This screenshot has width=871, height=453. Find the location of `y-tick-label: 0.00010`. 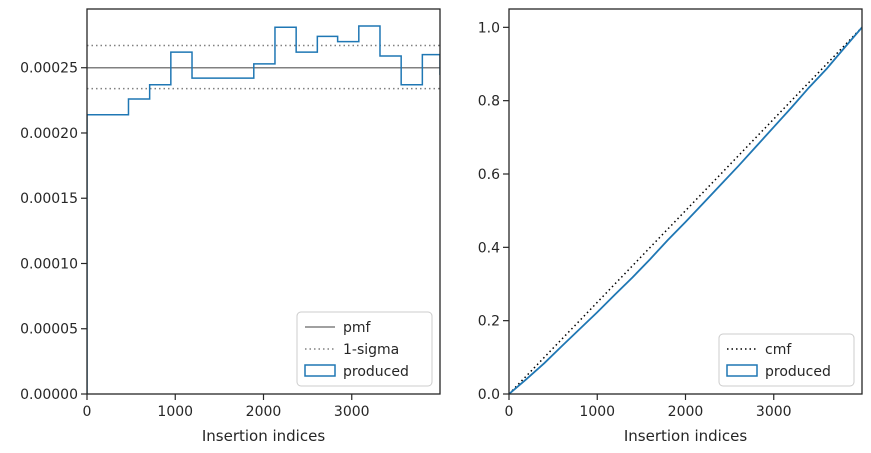

y-tick-label: 0.00010 is located at coordinates (49, 264).